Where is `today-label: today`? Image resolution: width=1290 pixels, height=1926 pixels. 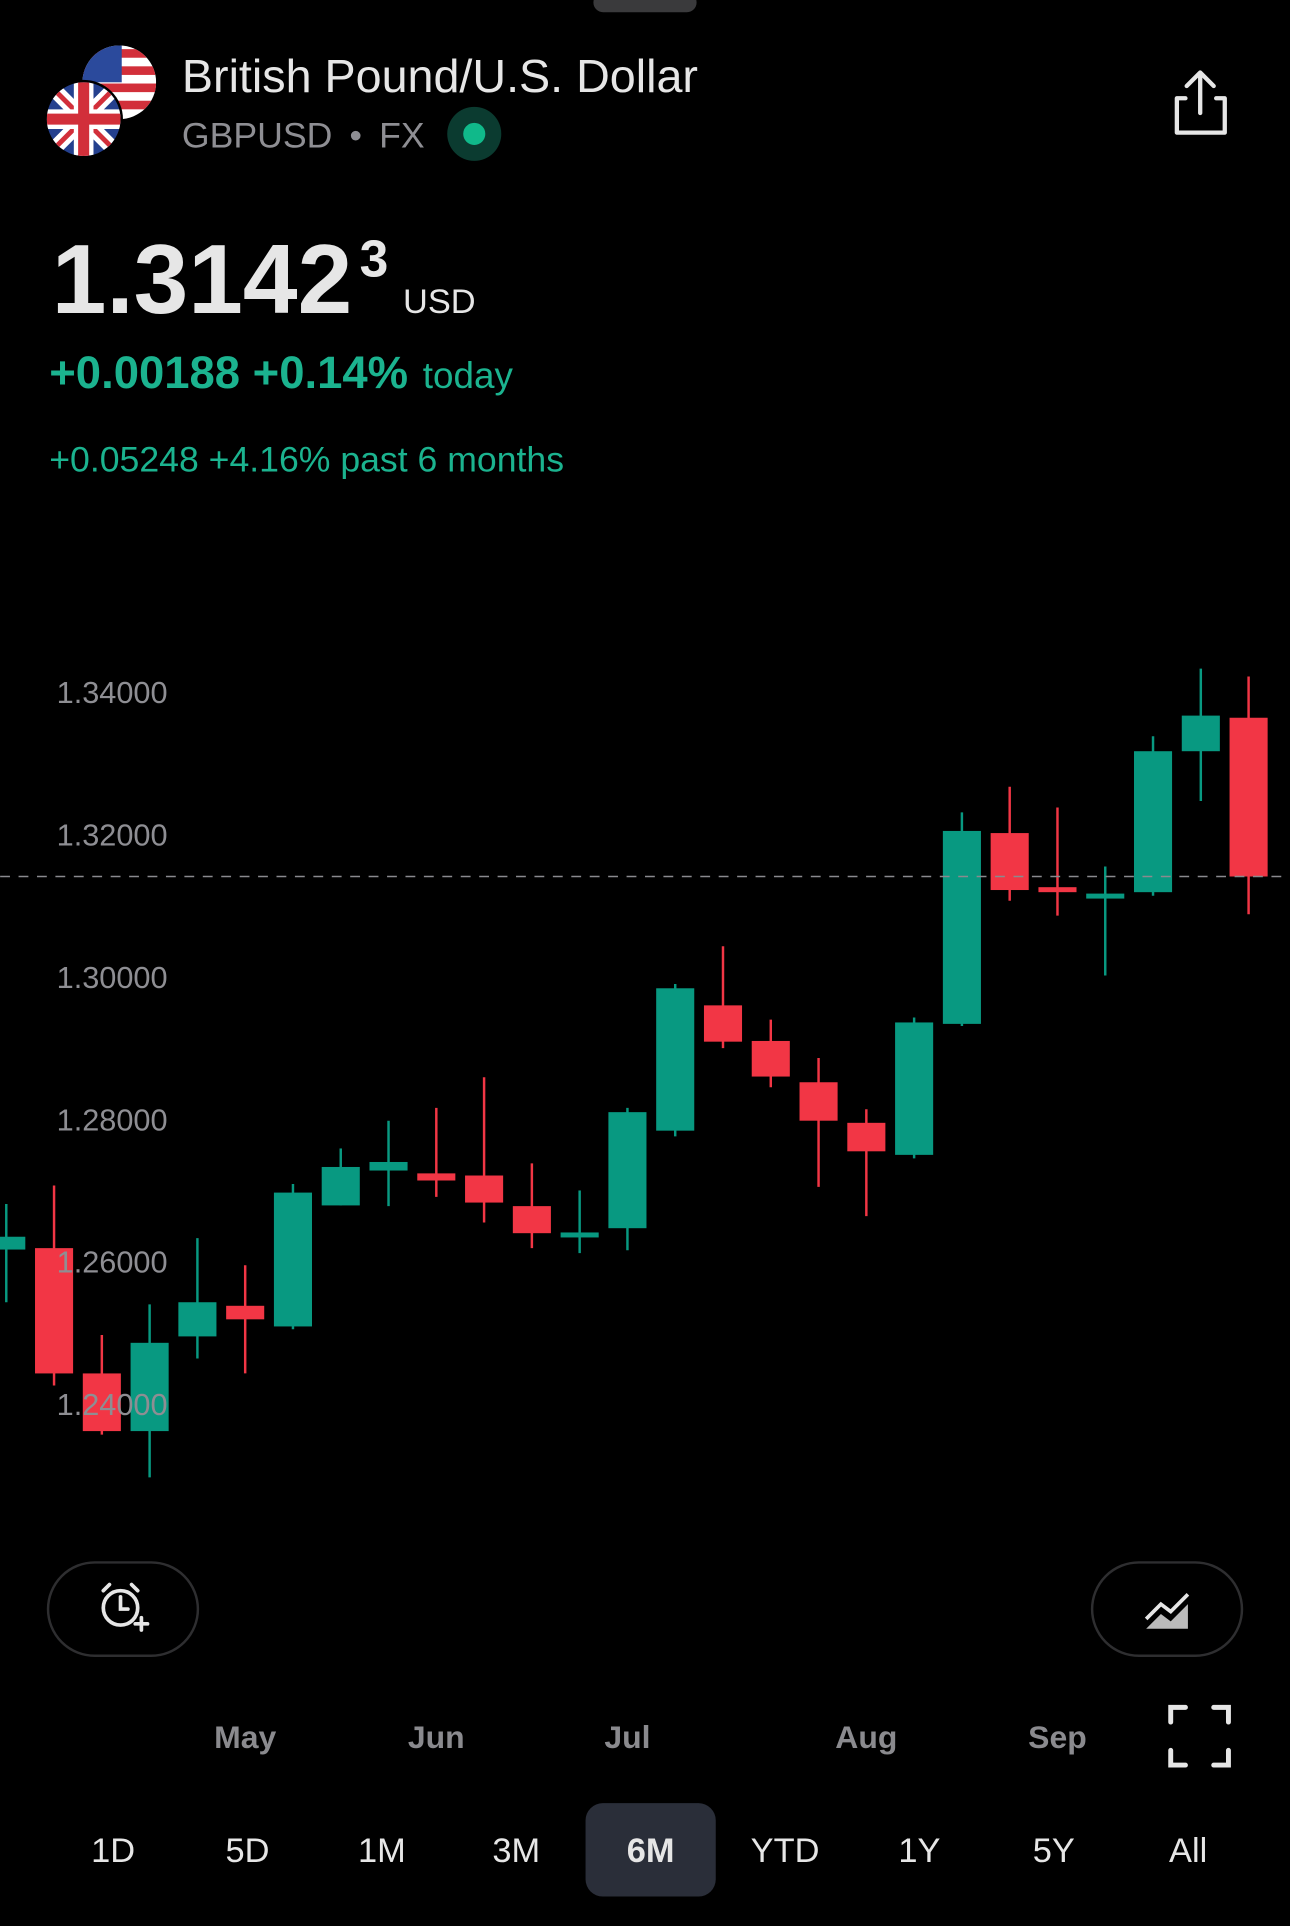
today-label: today is located at coordinates (468, 375).